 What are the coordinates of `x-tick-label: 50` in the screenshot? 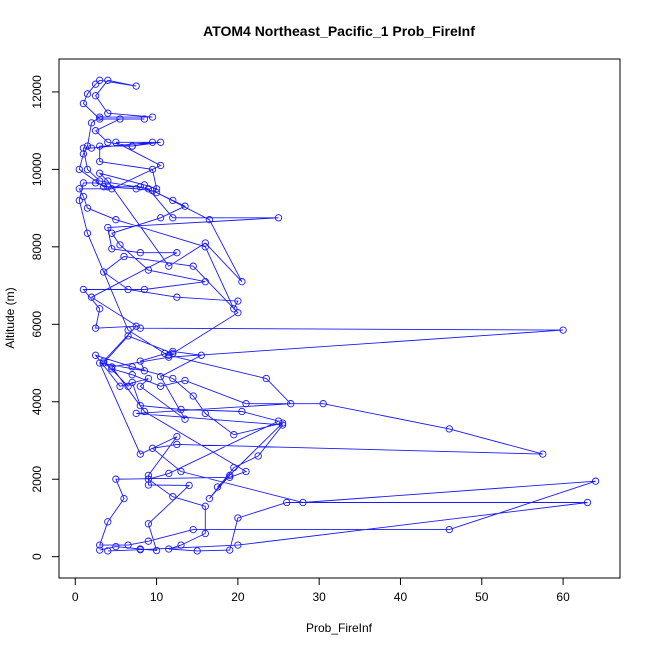 It's located at (482, 597).